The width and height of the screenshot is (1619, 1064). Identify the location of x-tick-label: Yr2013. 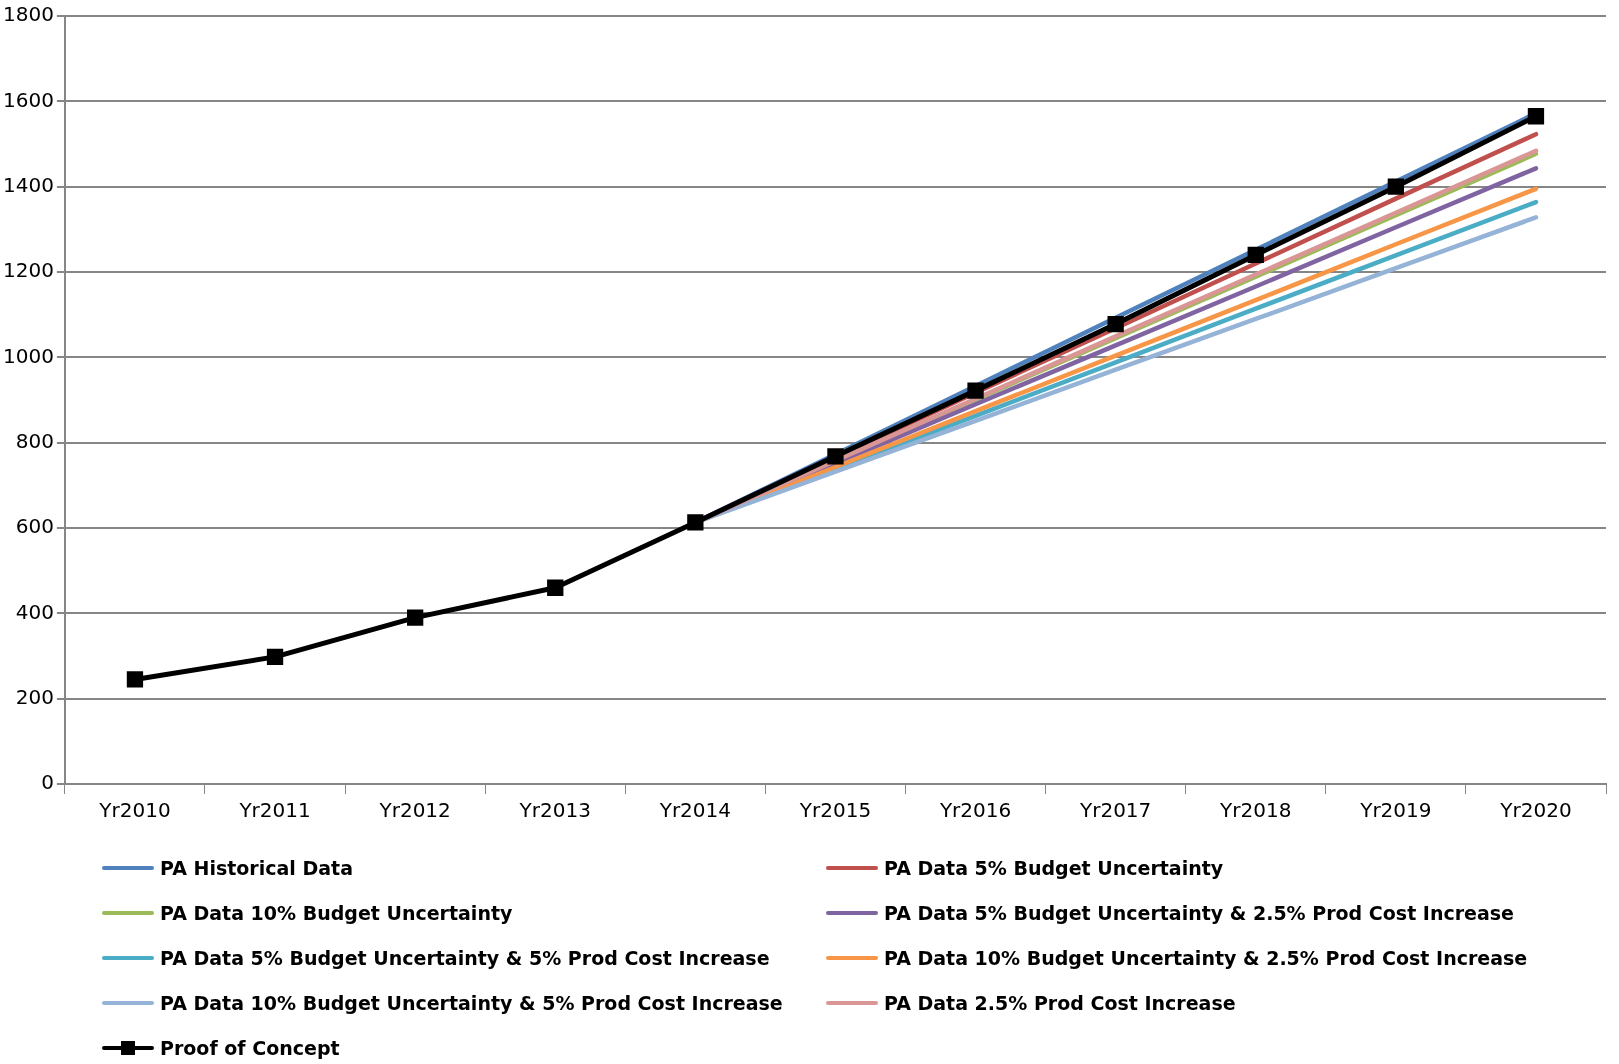
(554, 810).